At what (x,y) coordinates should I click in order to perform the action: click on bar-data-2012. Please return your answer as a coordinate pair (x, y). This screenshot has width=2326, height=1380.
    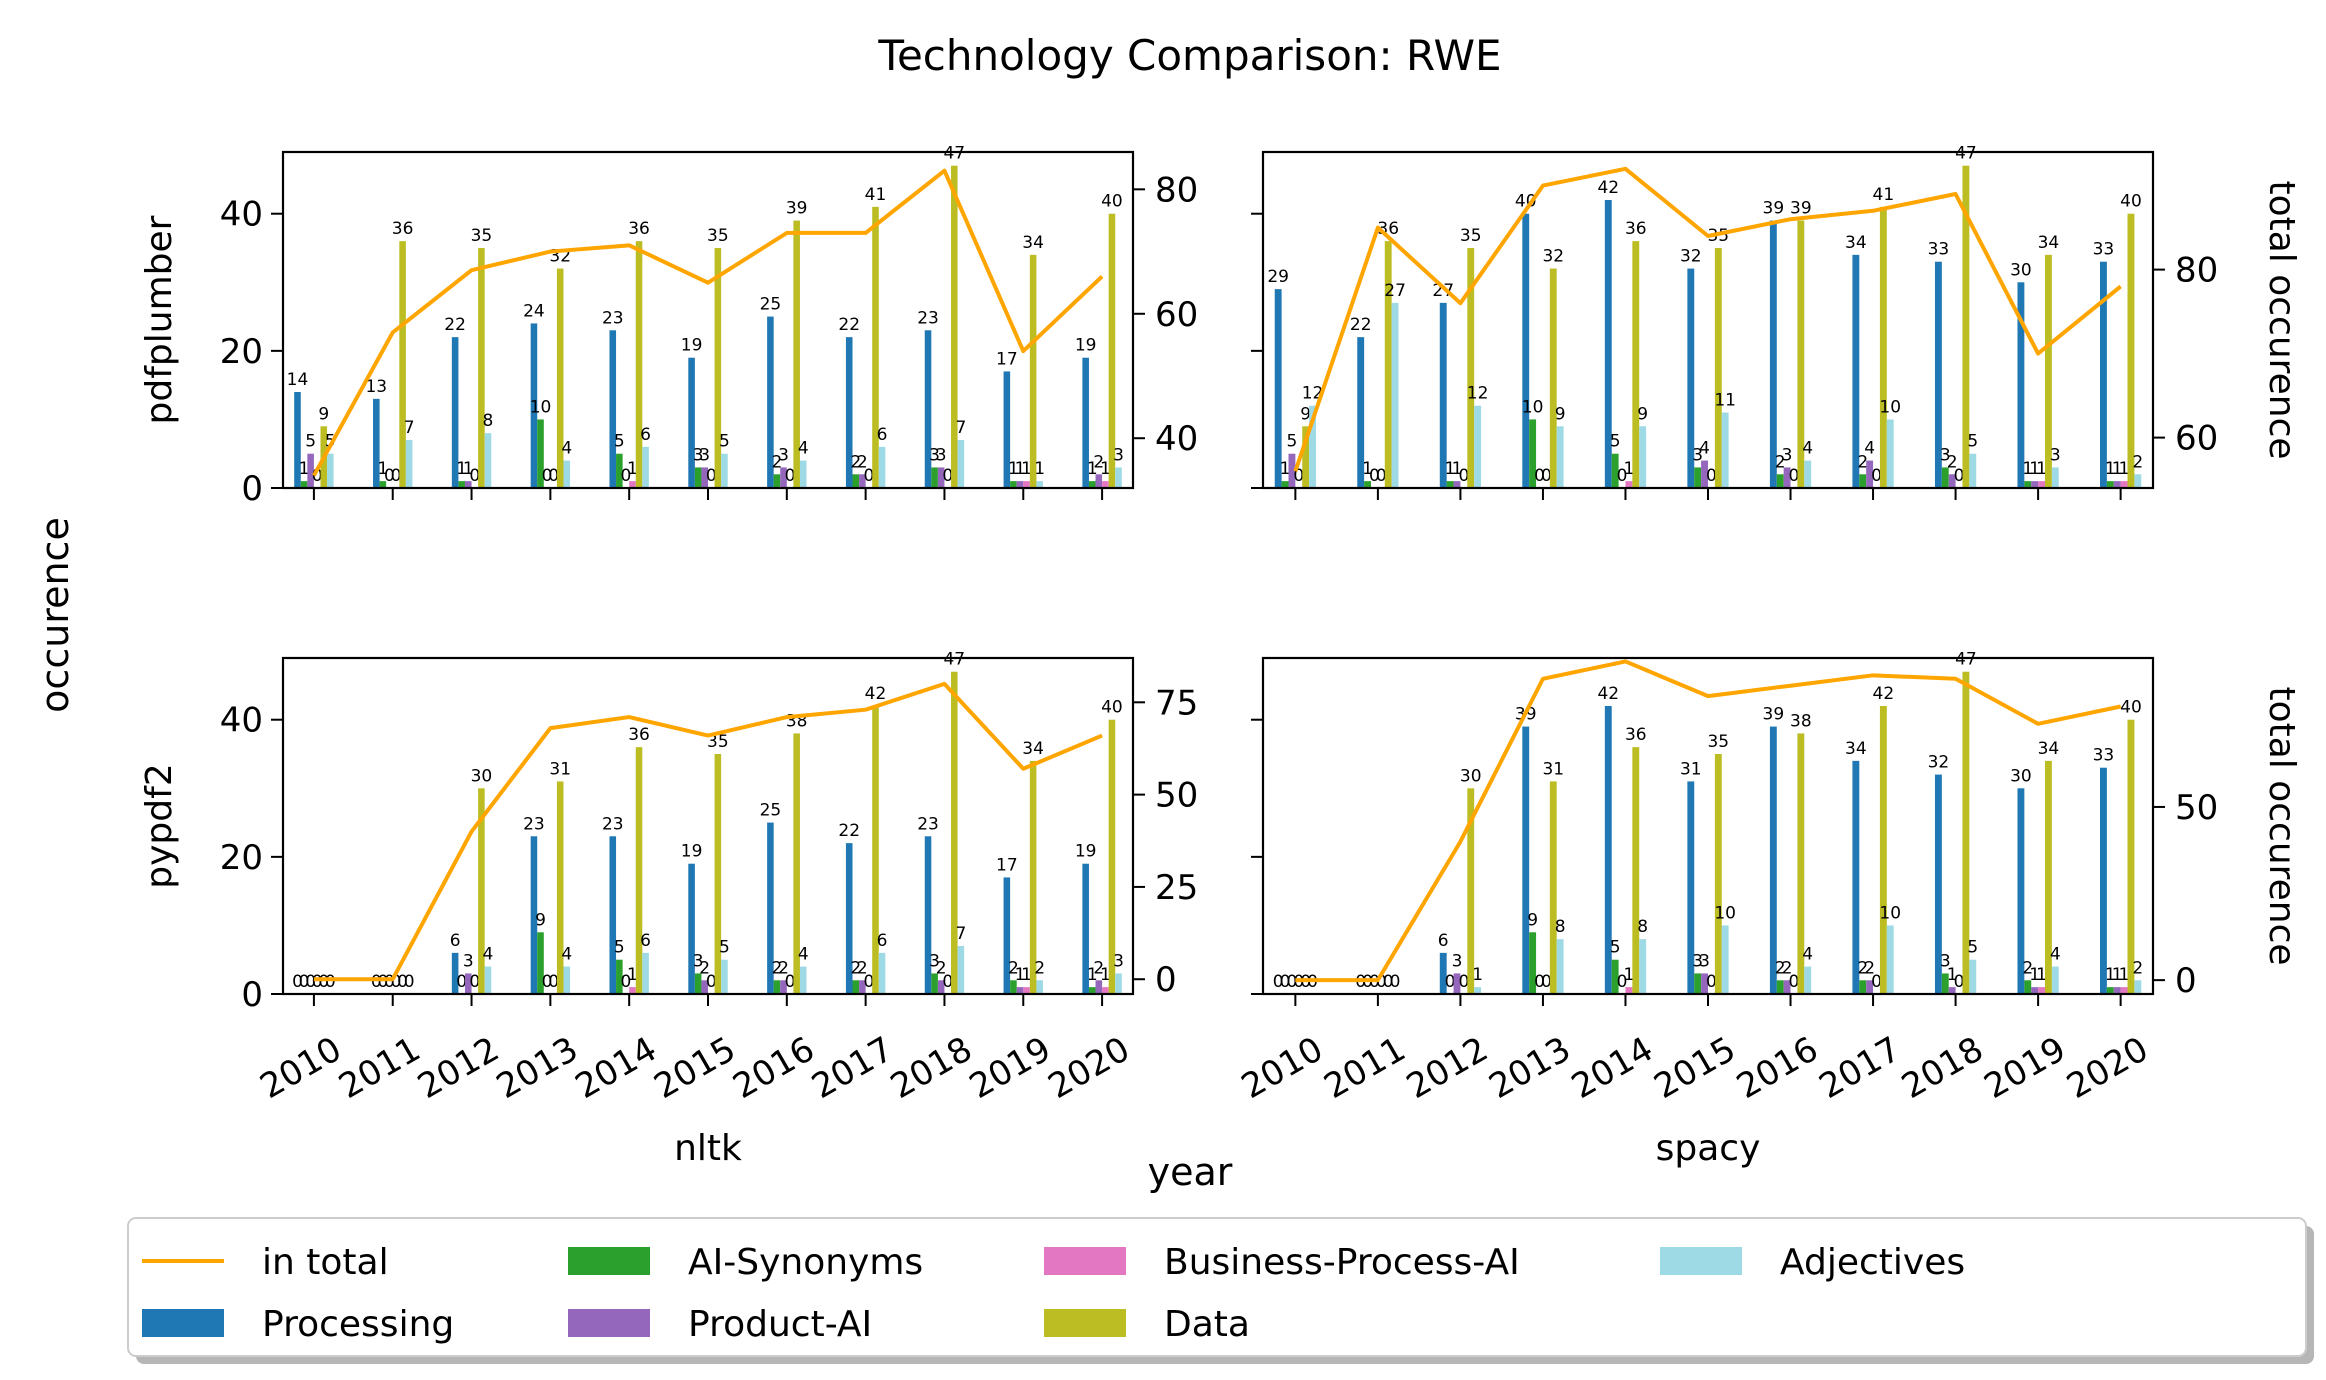
    Looking at the image, I should click on (1471, 891).